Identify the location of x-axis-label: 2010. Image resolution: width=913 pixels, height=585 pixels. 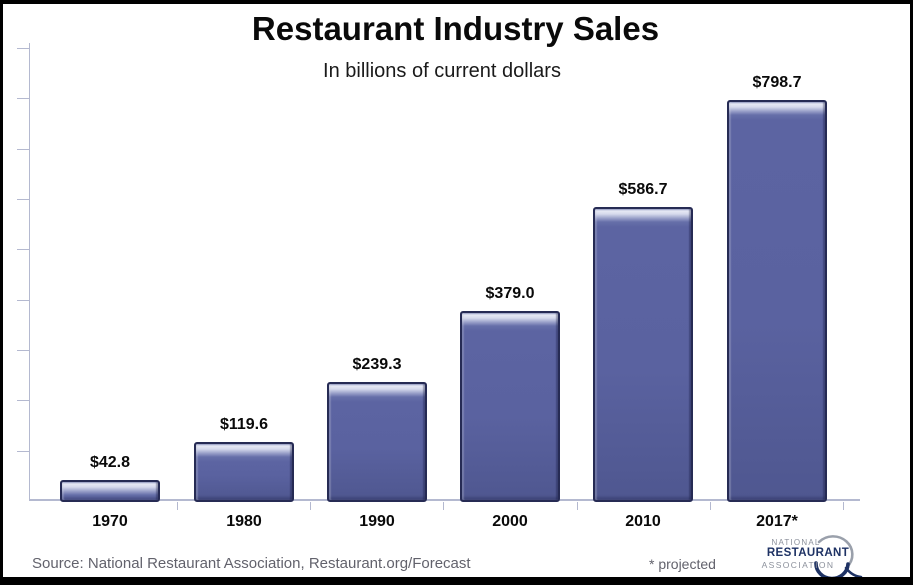
(643, 521).